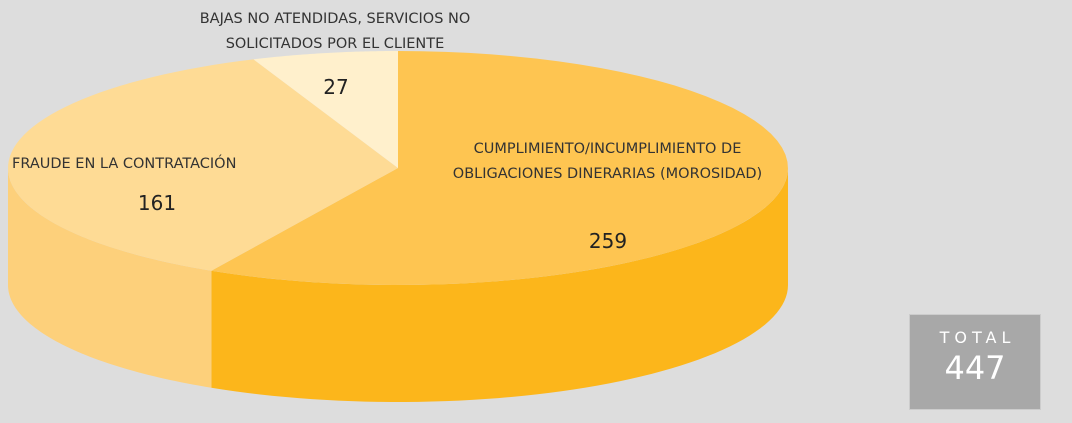 Image resolution: width=1072 pixels, height=423 pixels. I want to click on value-label: 27, so click(336, 87).